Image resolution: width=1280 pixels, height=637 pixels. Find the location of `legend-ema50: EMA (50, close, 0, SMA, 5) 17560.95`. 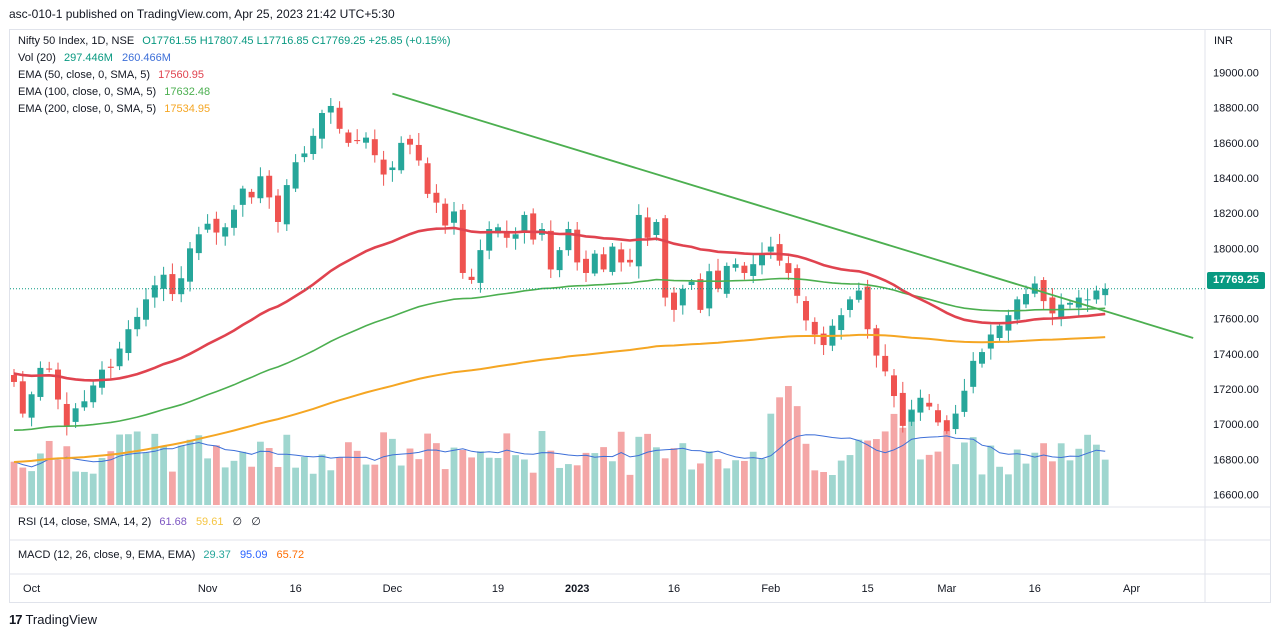

legend-ema50: EMA (50, close, 0, SMA, 5) 17560.95 is located at coordinates (114, 75).